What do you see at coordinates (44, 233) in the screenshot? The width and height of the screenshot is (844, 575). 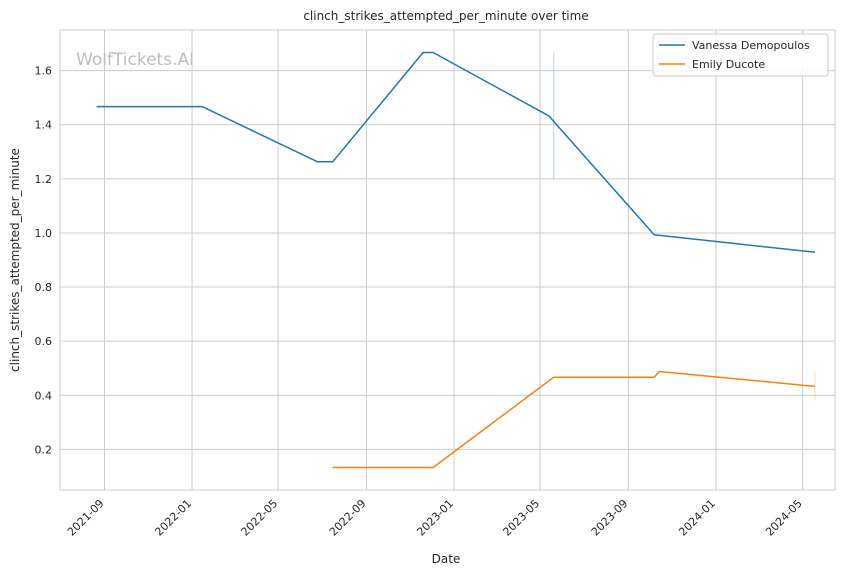 I see `y-tick-label: 1.0` at bounding box center [44, 233].